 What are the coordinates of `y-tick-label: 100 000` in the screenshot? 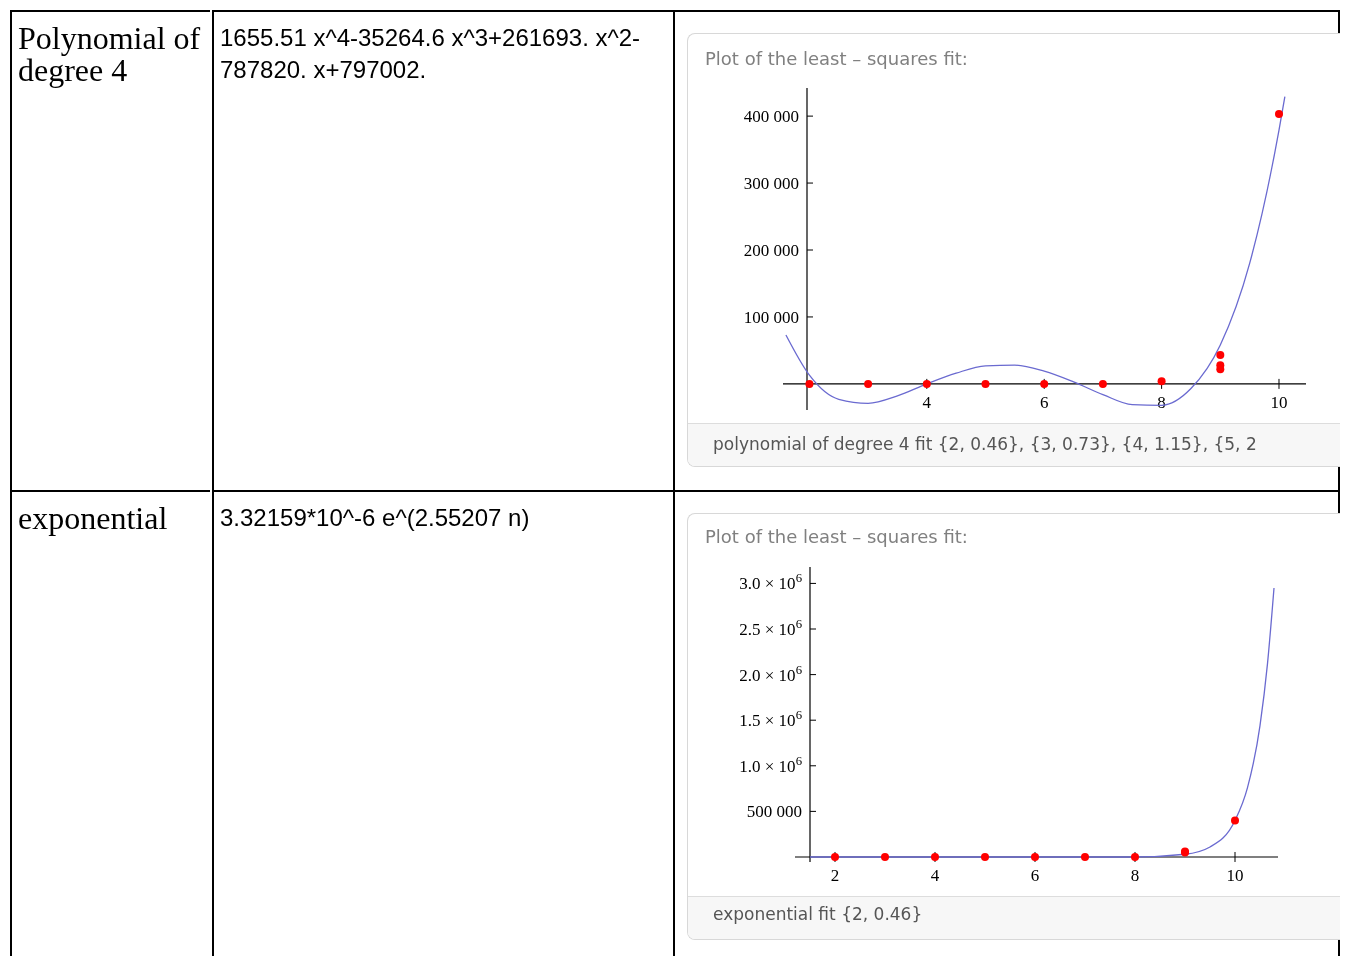 It's located at (771, 317).